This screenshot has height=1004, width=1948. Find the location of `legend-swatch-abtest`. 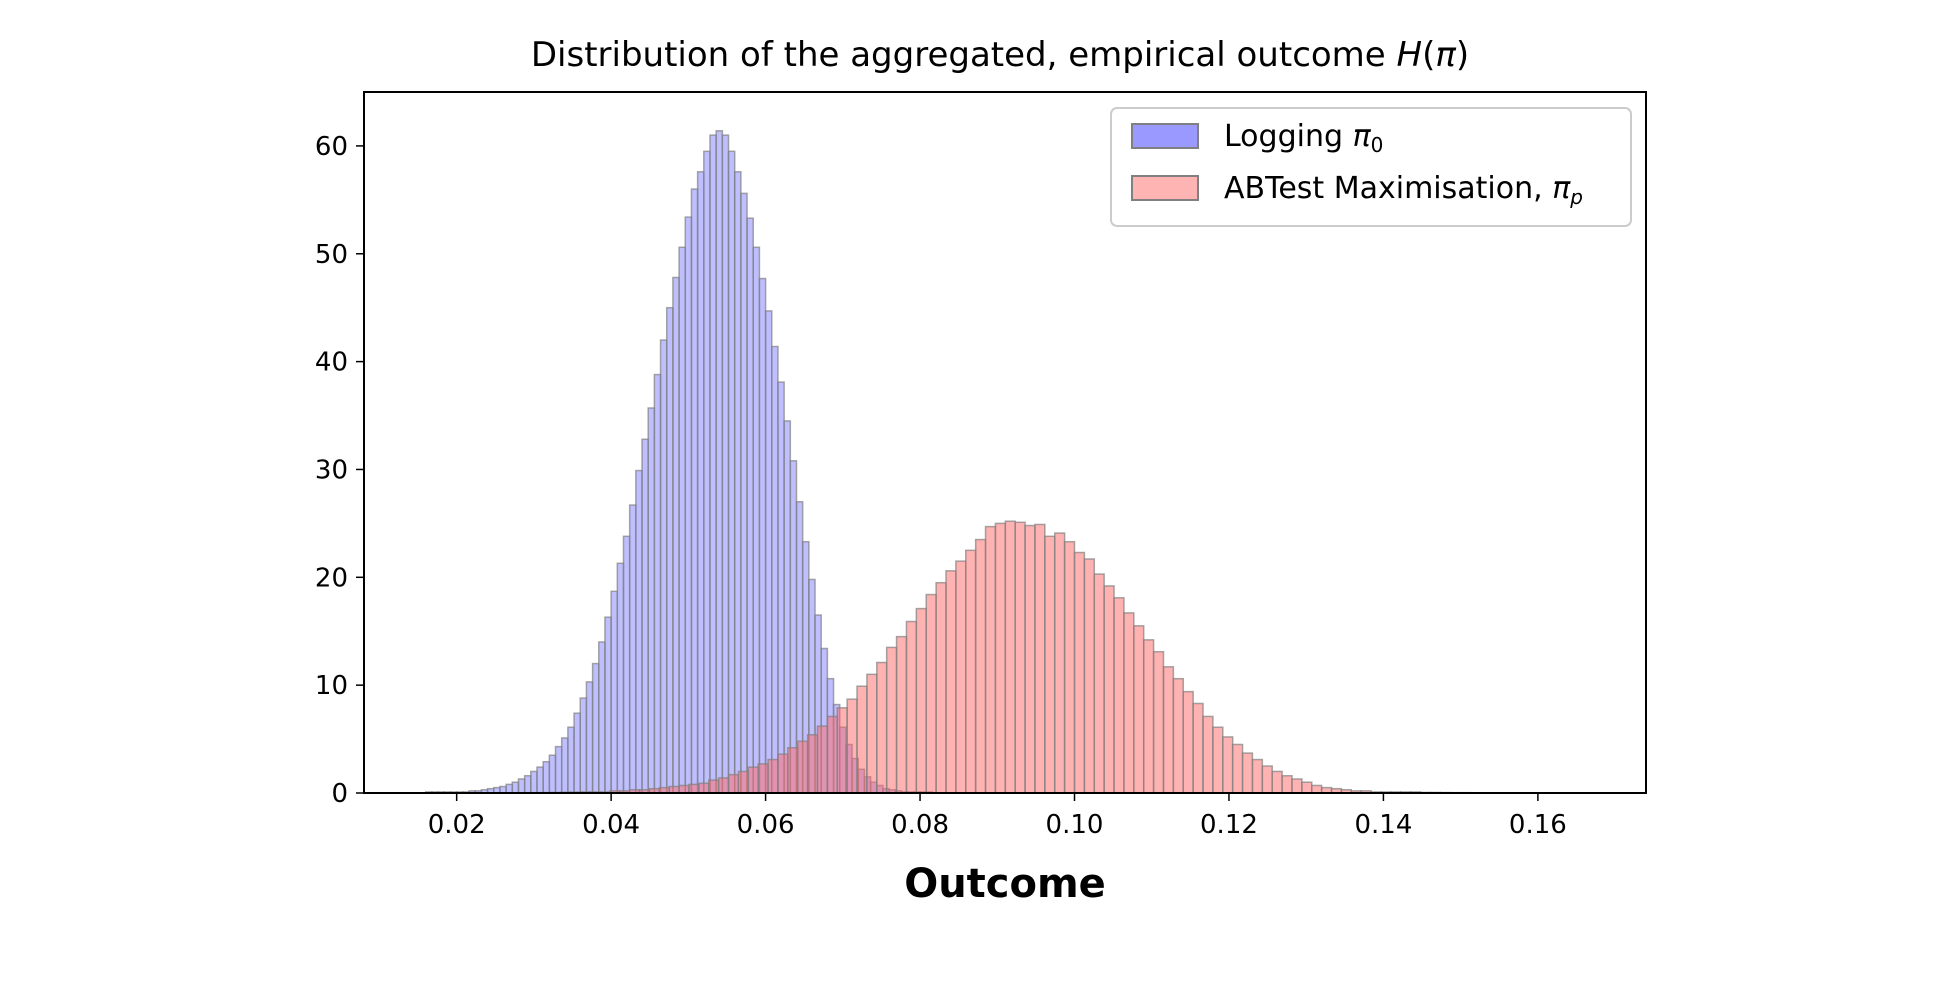

legend-swatch-abtest is located at coordinates (1165, 188).